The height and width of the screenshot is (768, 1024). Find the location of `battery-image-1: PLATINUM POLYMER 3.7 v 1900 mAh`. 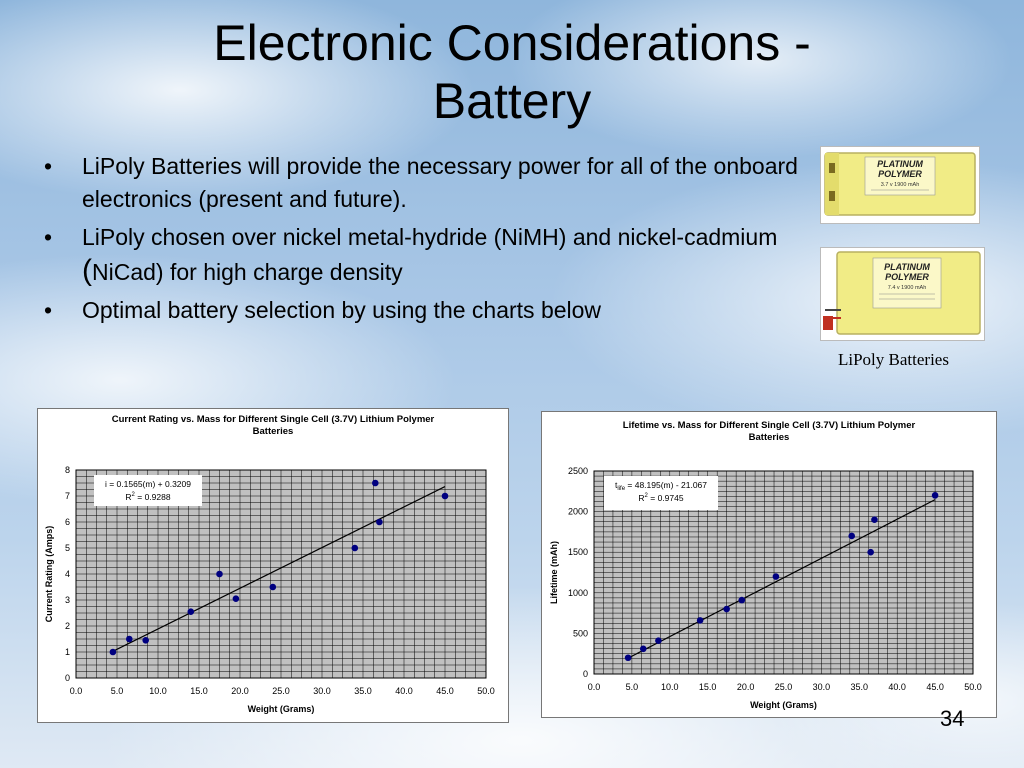

battery-image-1: PLATINUM POLYMER 3.7 v 1900 mAh is located at coordinates (900, 185).